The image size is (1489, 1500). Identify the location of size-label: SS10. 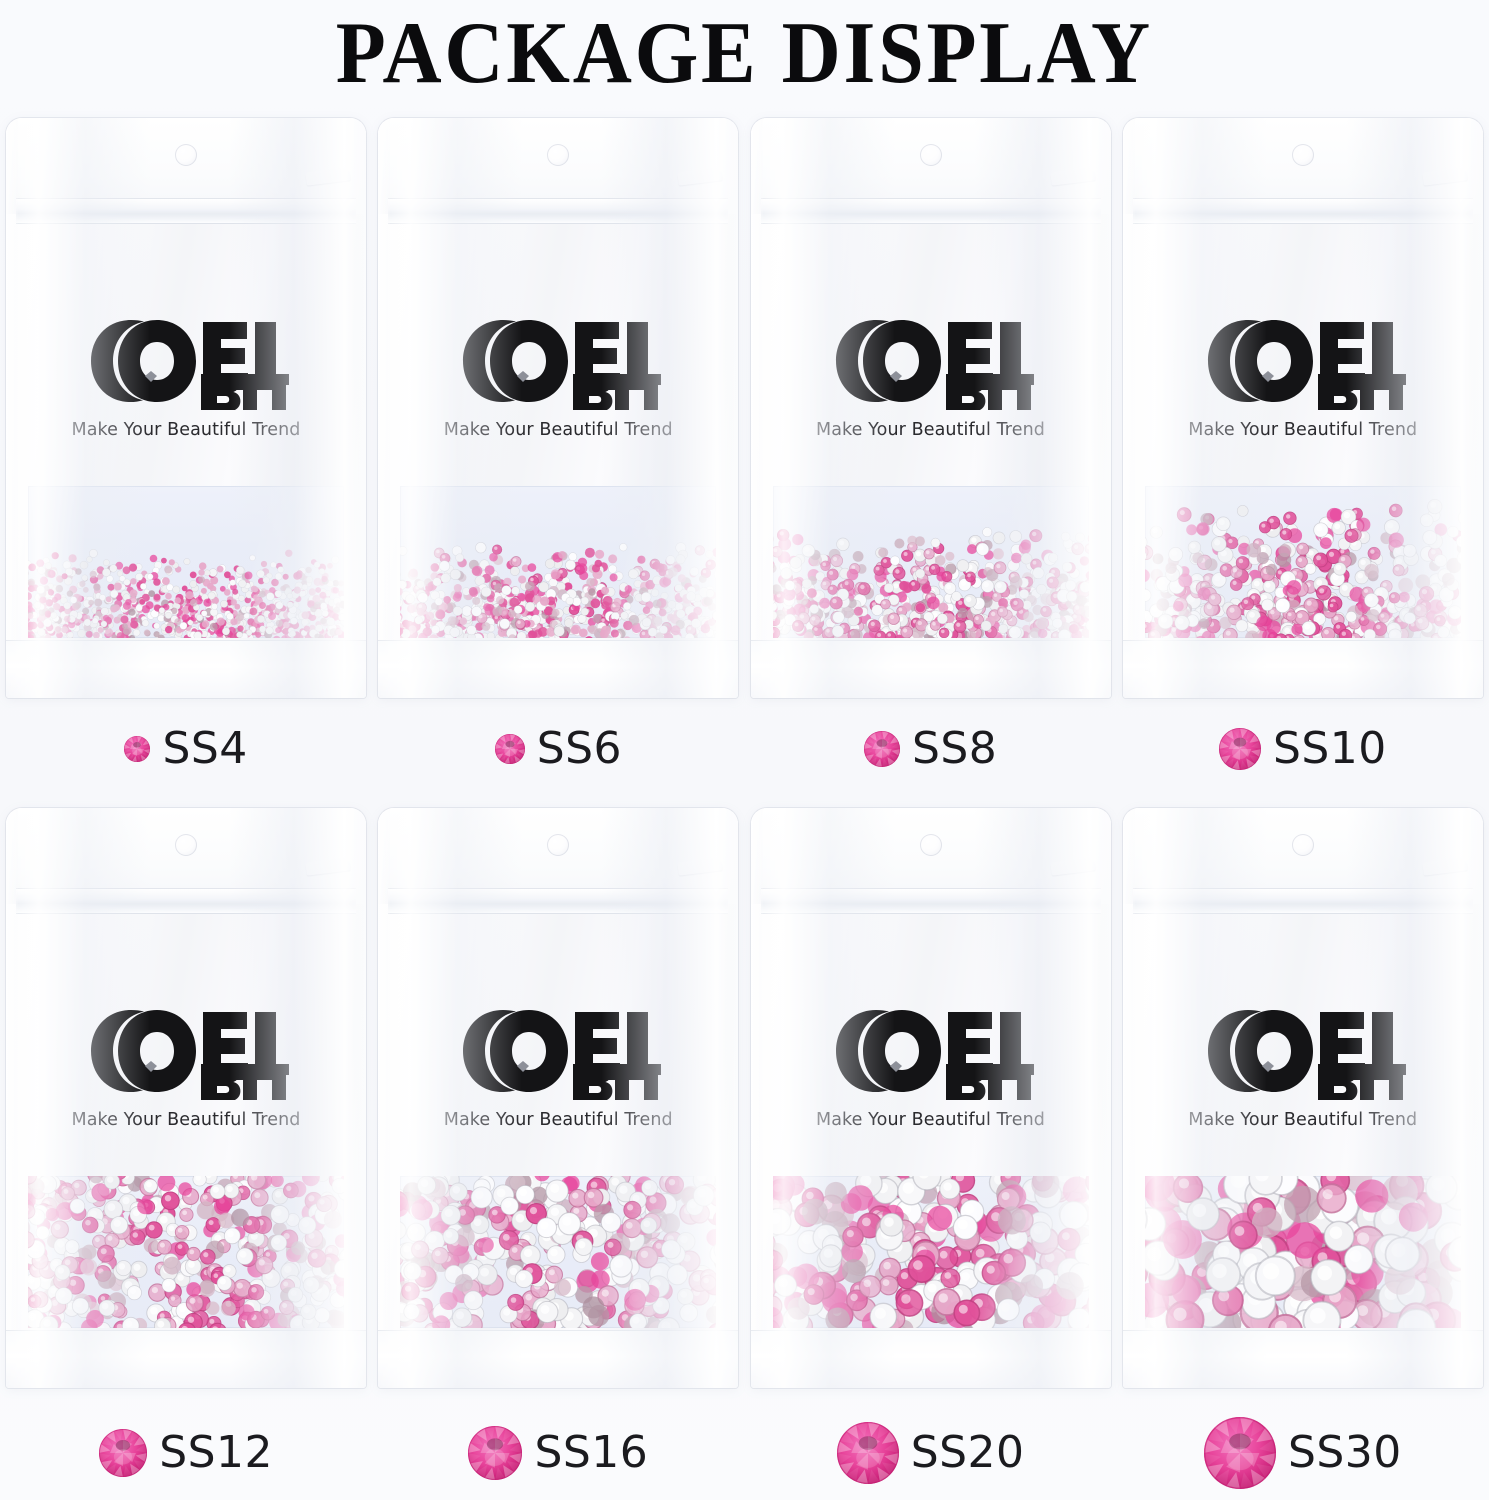
(1329, 748).